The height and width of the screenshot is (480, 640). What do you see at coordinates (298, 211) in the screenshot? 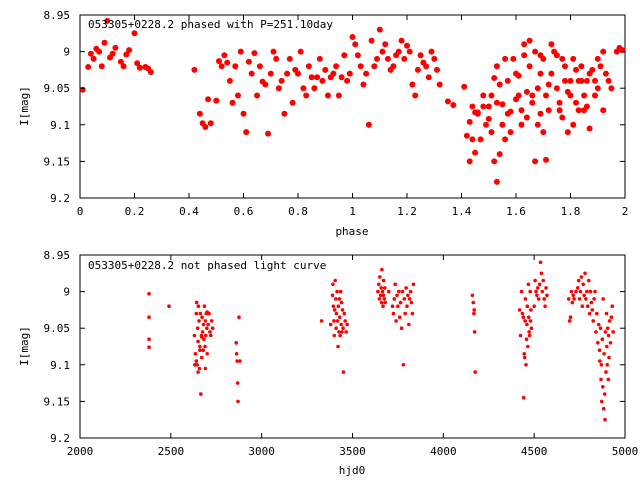
I see `x-tick-label: 0.8` at bounding box center [298, 211].